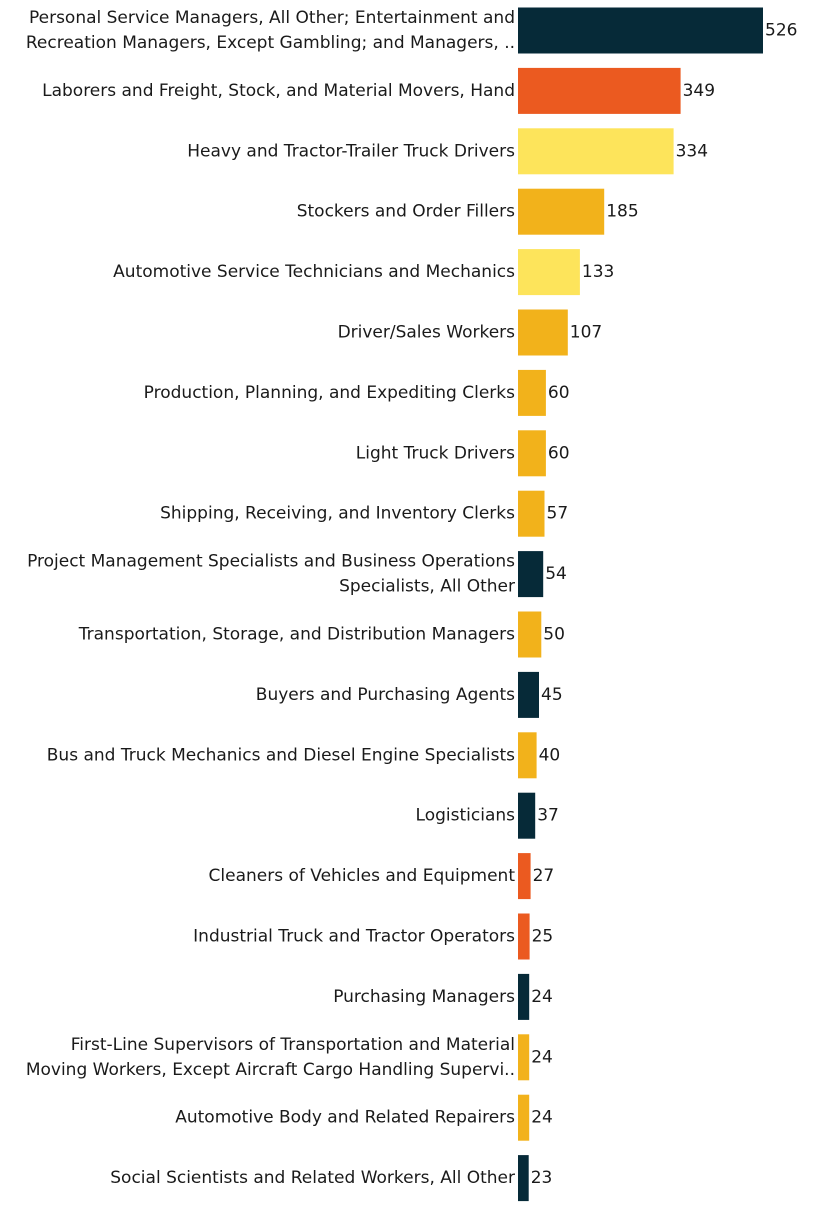 Image resolution: width=813 pixels, height=1208 pixels. I want to click on value-label-5: 133, so click(598, 272).